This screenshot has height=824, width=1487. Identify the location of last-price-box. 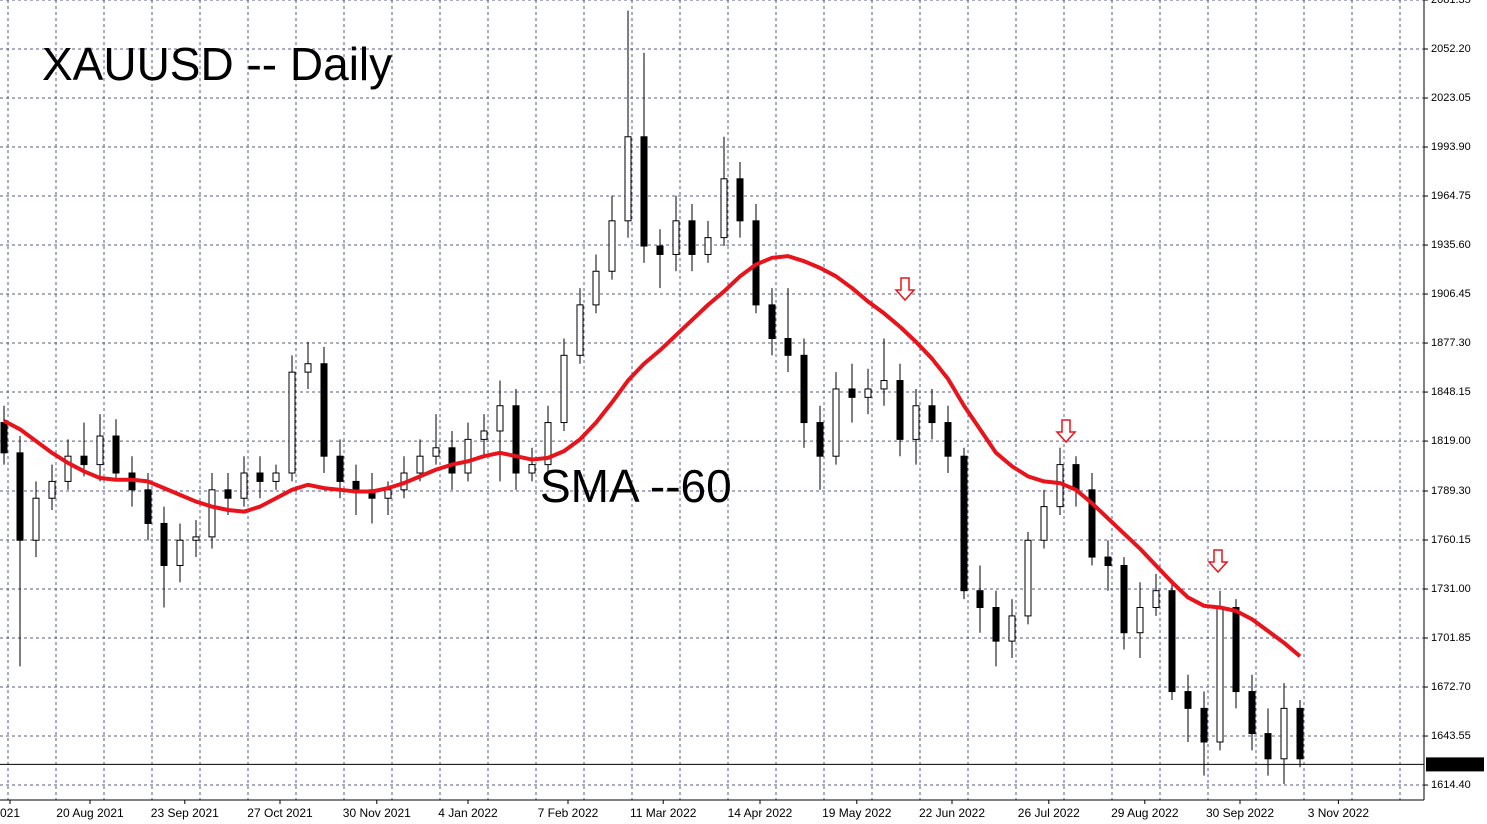
(1455, 764).